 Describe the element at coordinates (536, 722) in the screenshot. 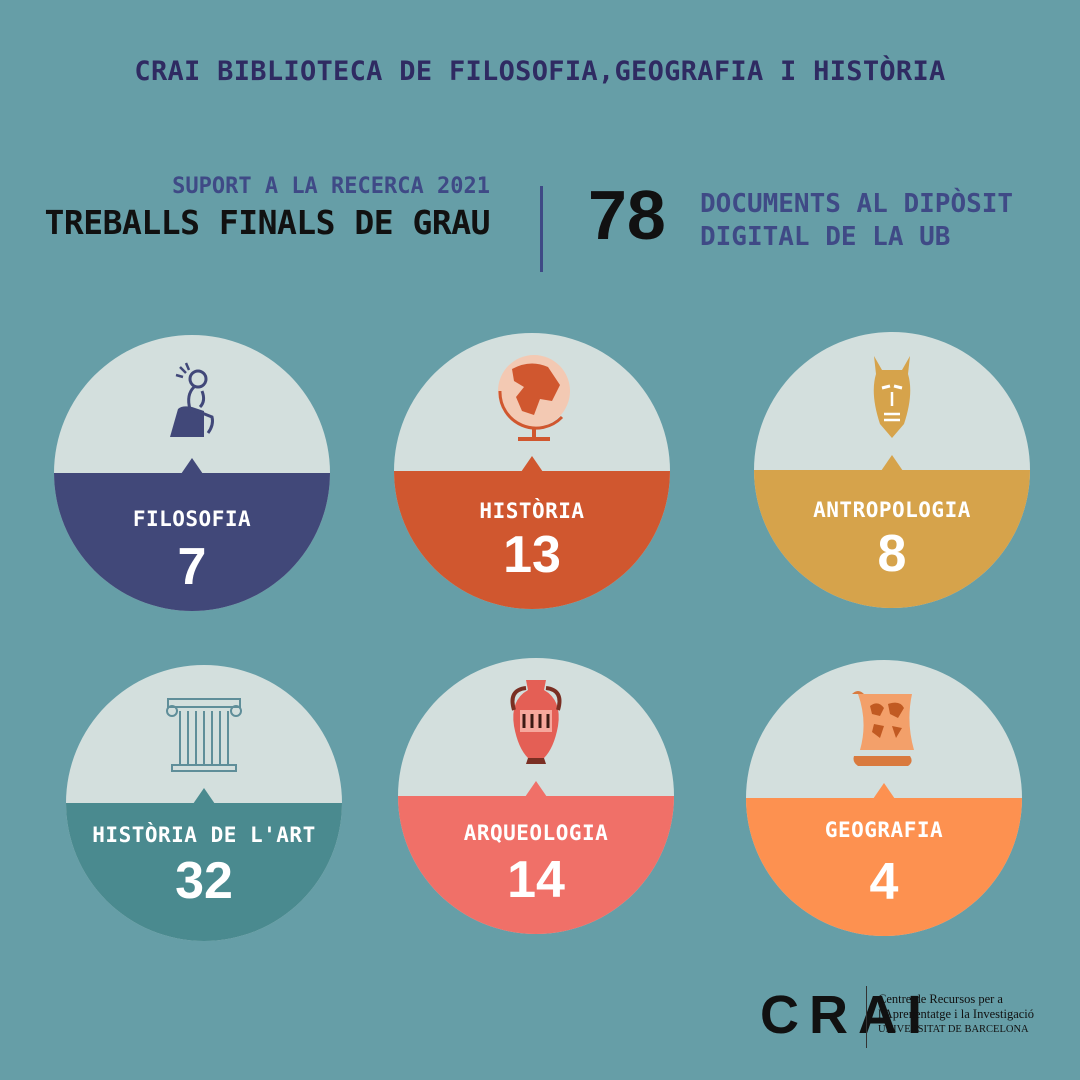

I see `amphora-icon` at that location.